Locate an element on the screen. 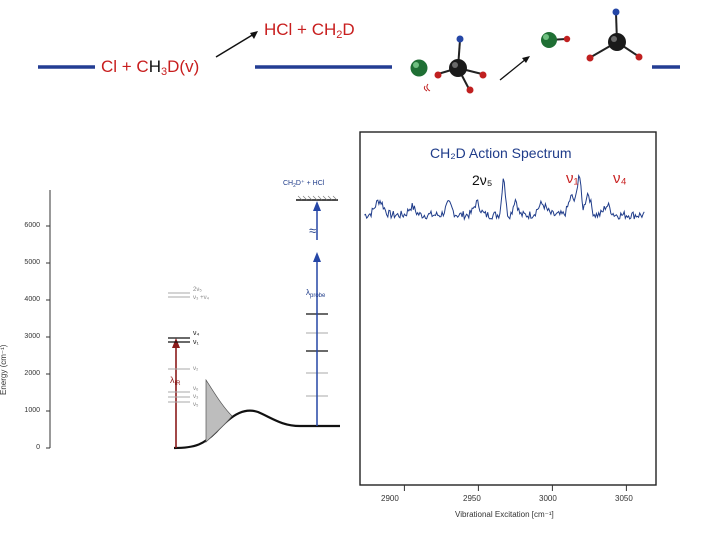 This screenshot has width=720, height=540. reaction-scheme is located at coordinates (359, 51).